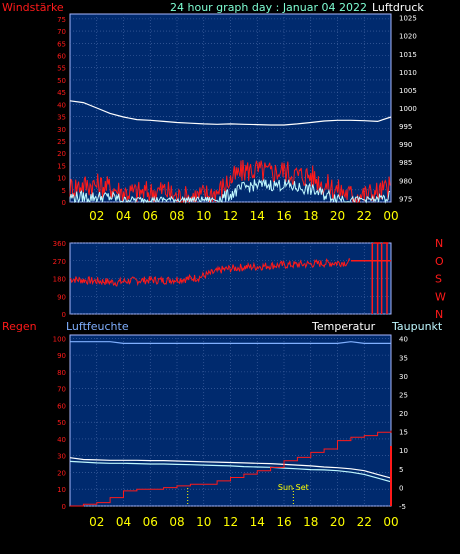 The height and width of the screenshot is (554, 460). Describe the element at coordinates (230, 342) in the screenshot. I see `humidity-line` at that location.